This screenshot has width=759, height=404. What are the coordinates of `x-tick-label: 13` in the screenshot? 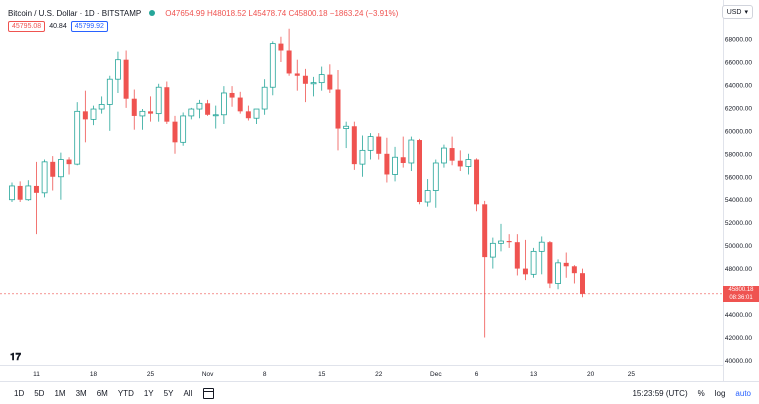 It's located at (534, 374).